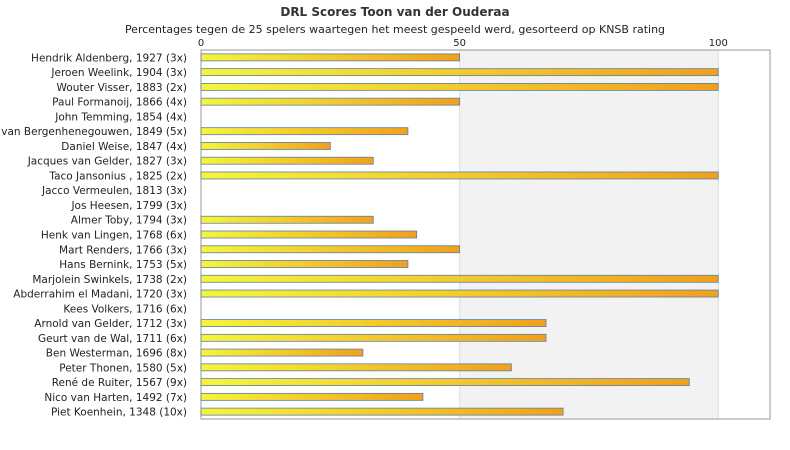 This screenshot has height=450, width=790. I want to click on category-label: Jacco Vermeulen, 1813 (3x), so click(114, 191).